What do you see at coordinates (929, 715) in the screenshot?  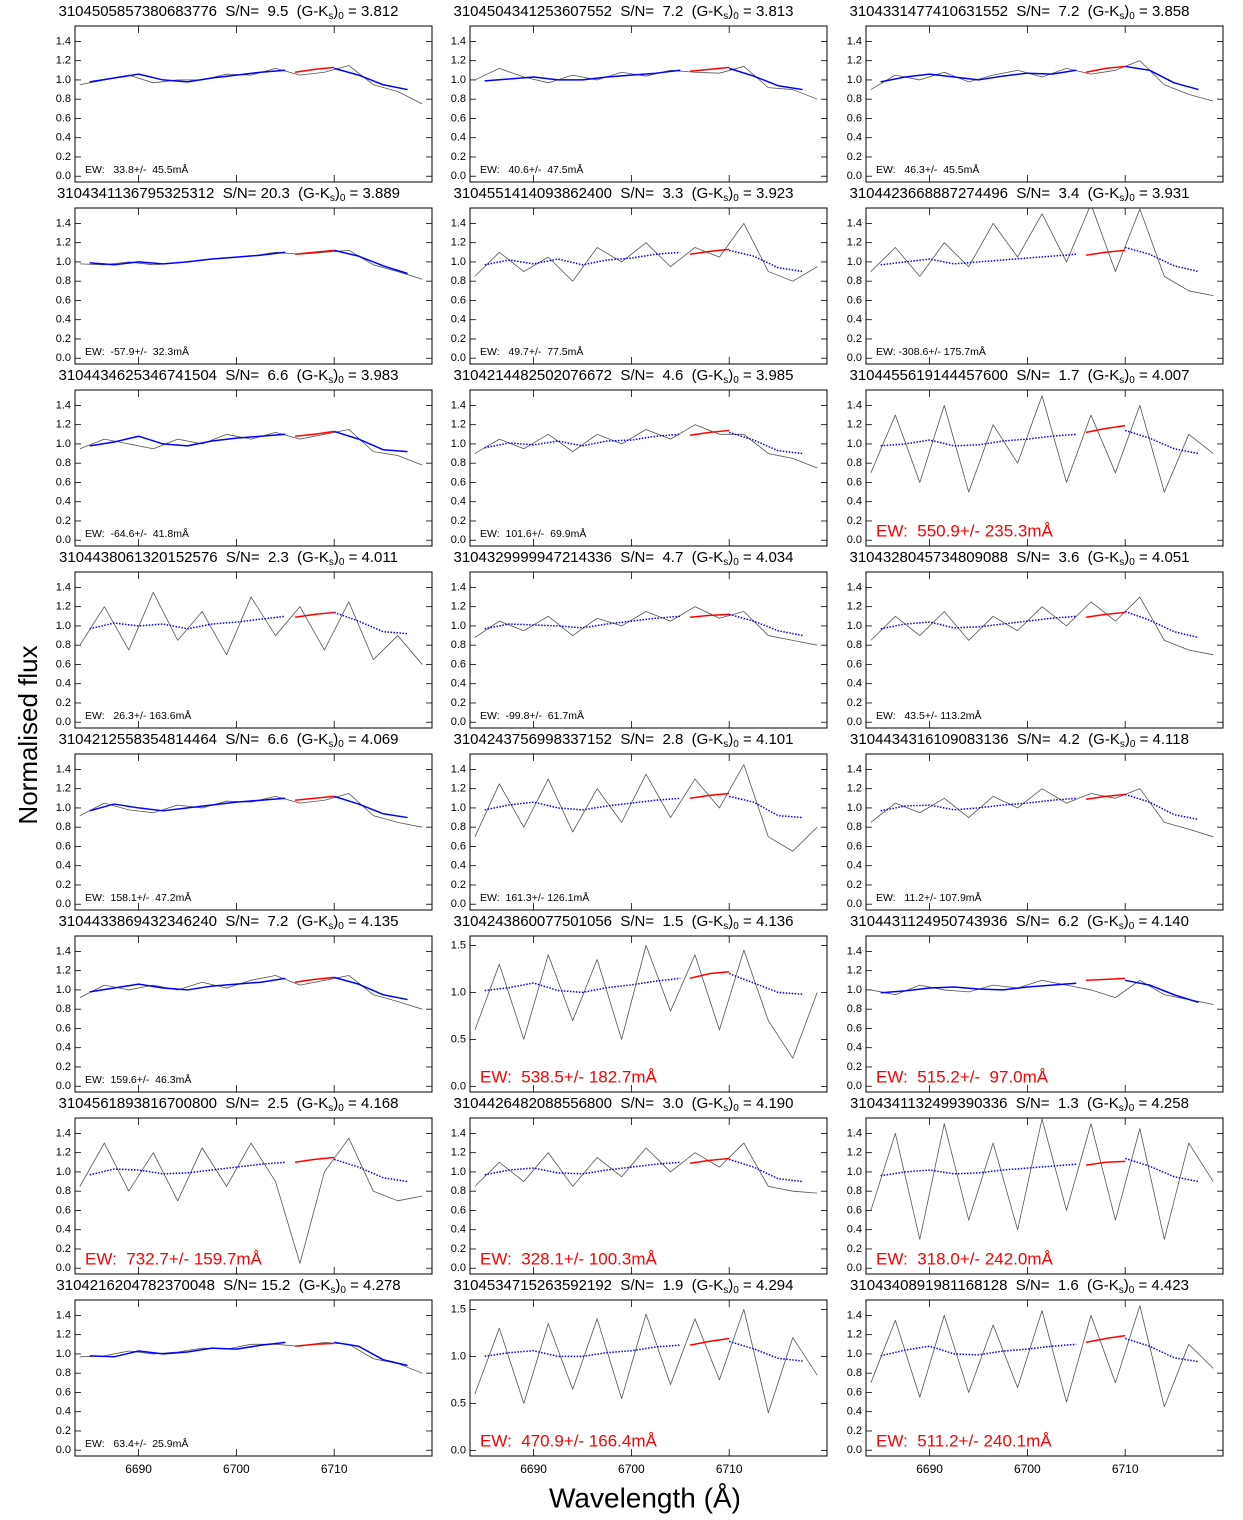 I see `ew-label: EW: 43.5+/- 113.2mÅ` at bounding box center [929, 715].